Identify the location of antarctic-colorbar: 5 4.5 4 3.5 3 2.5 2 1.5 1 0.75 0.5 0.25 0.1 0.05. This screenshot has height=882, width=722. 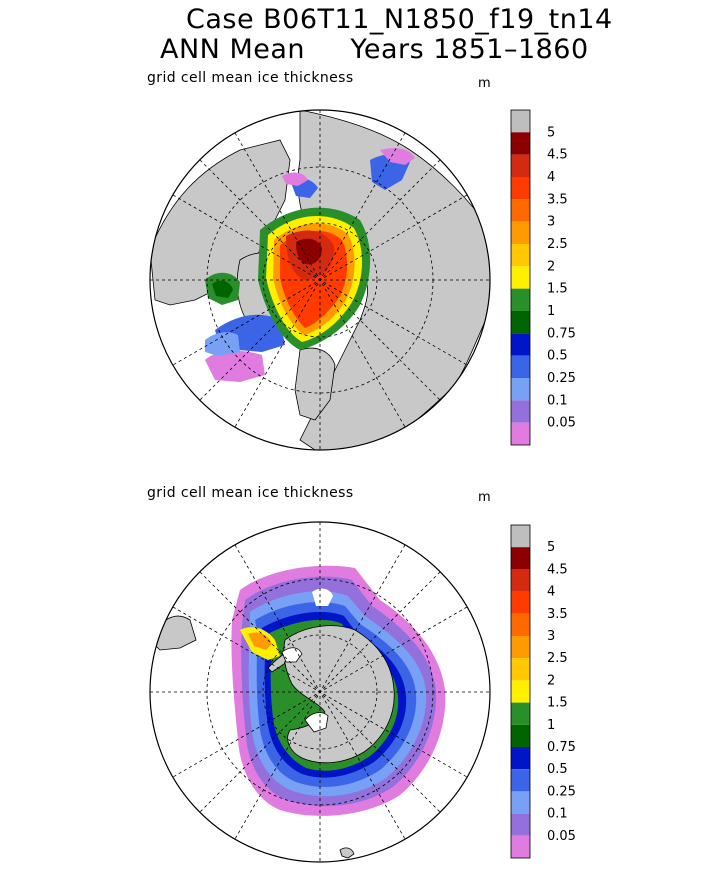
(543, 691).